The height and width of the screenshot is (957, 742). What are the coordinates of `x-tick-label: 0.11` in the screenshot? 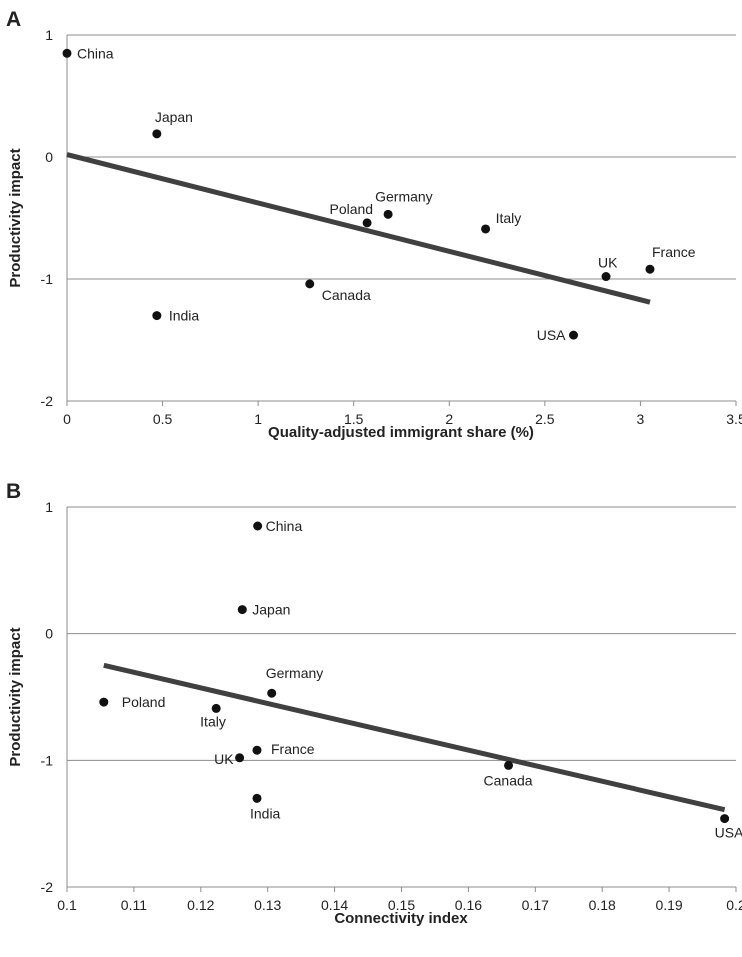 It's located at (134, 905).